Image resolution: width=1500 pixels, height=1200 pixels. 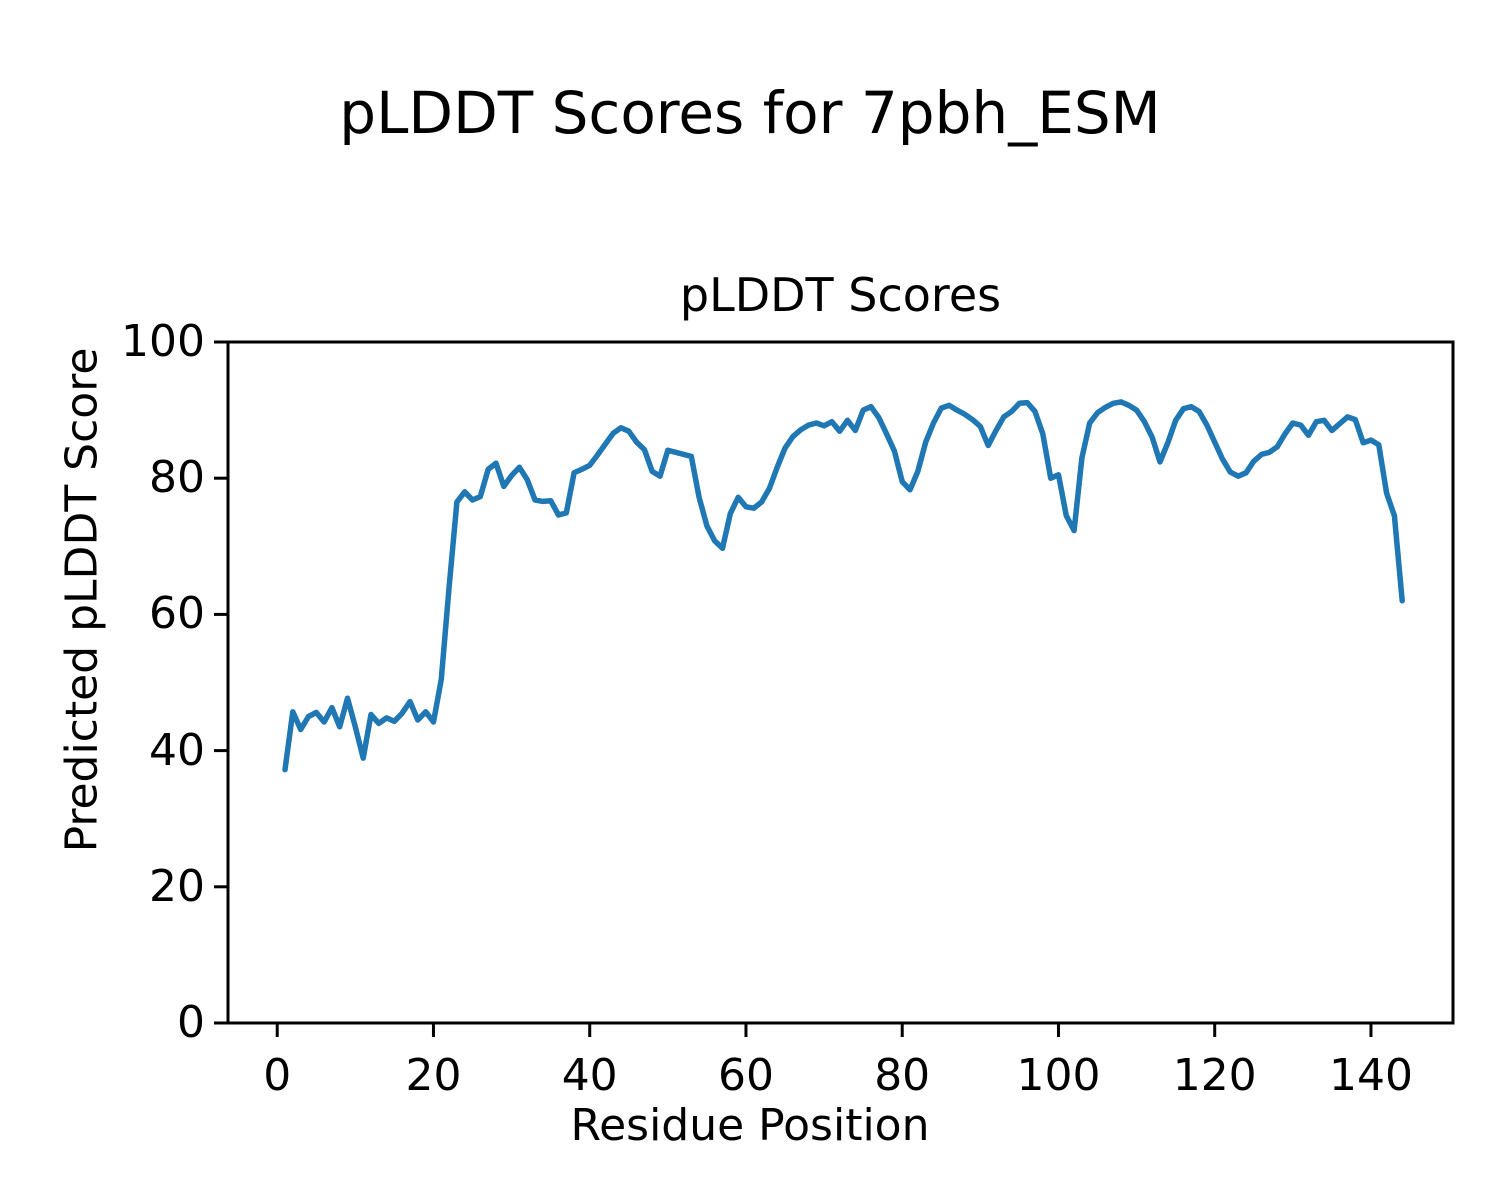 What do you see at coordinates (177, 750) in the screenshot?
I see `y-tick-label: 40` at bounding box center [177, 750].